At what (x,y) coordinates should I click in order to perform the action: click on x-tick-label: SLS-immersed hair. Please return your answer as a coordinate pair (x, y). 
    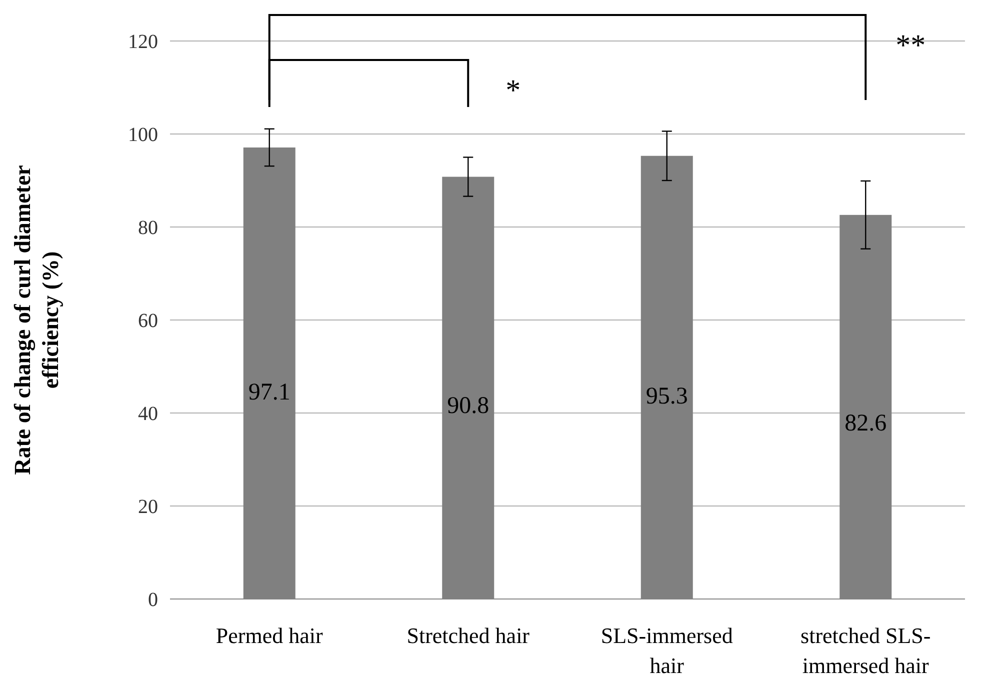
    Looking at the image, I should click on (666, 650).